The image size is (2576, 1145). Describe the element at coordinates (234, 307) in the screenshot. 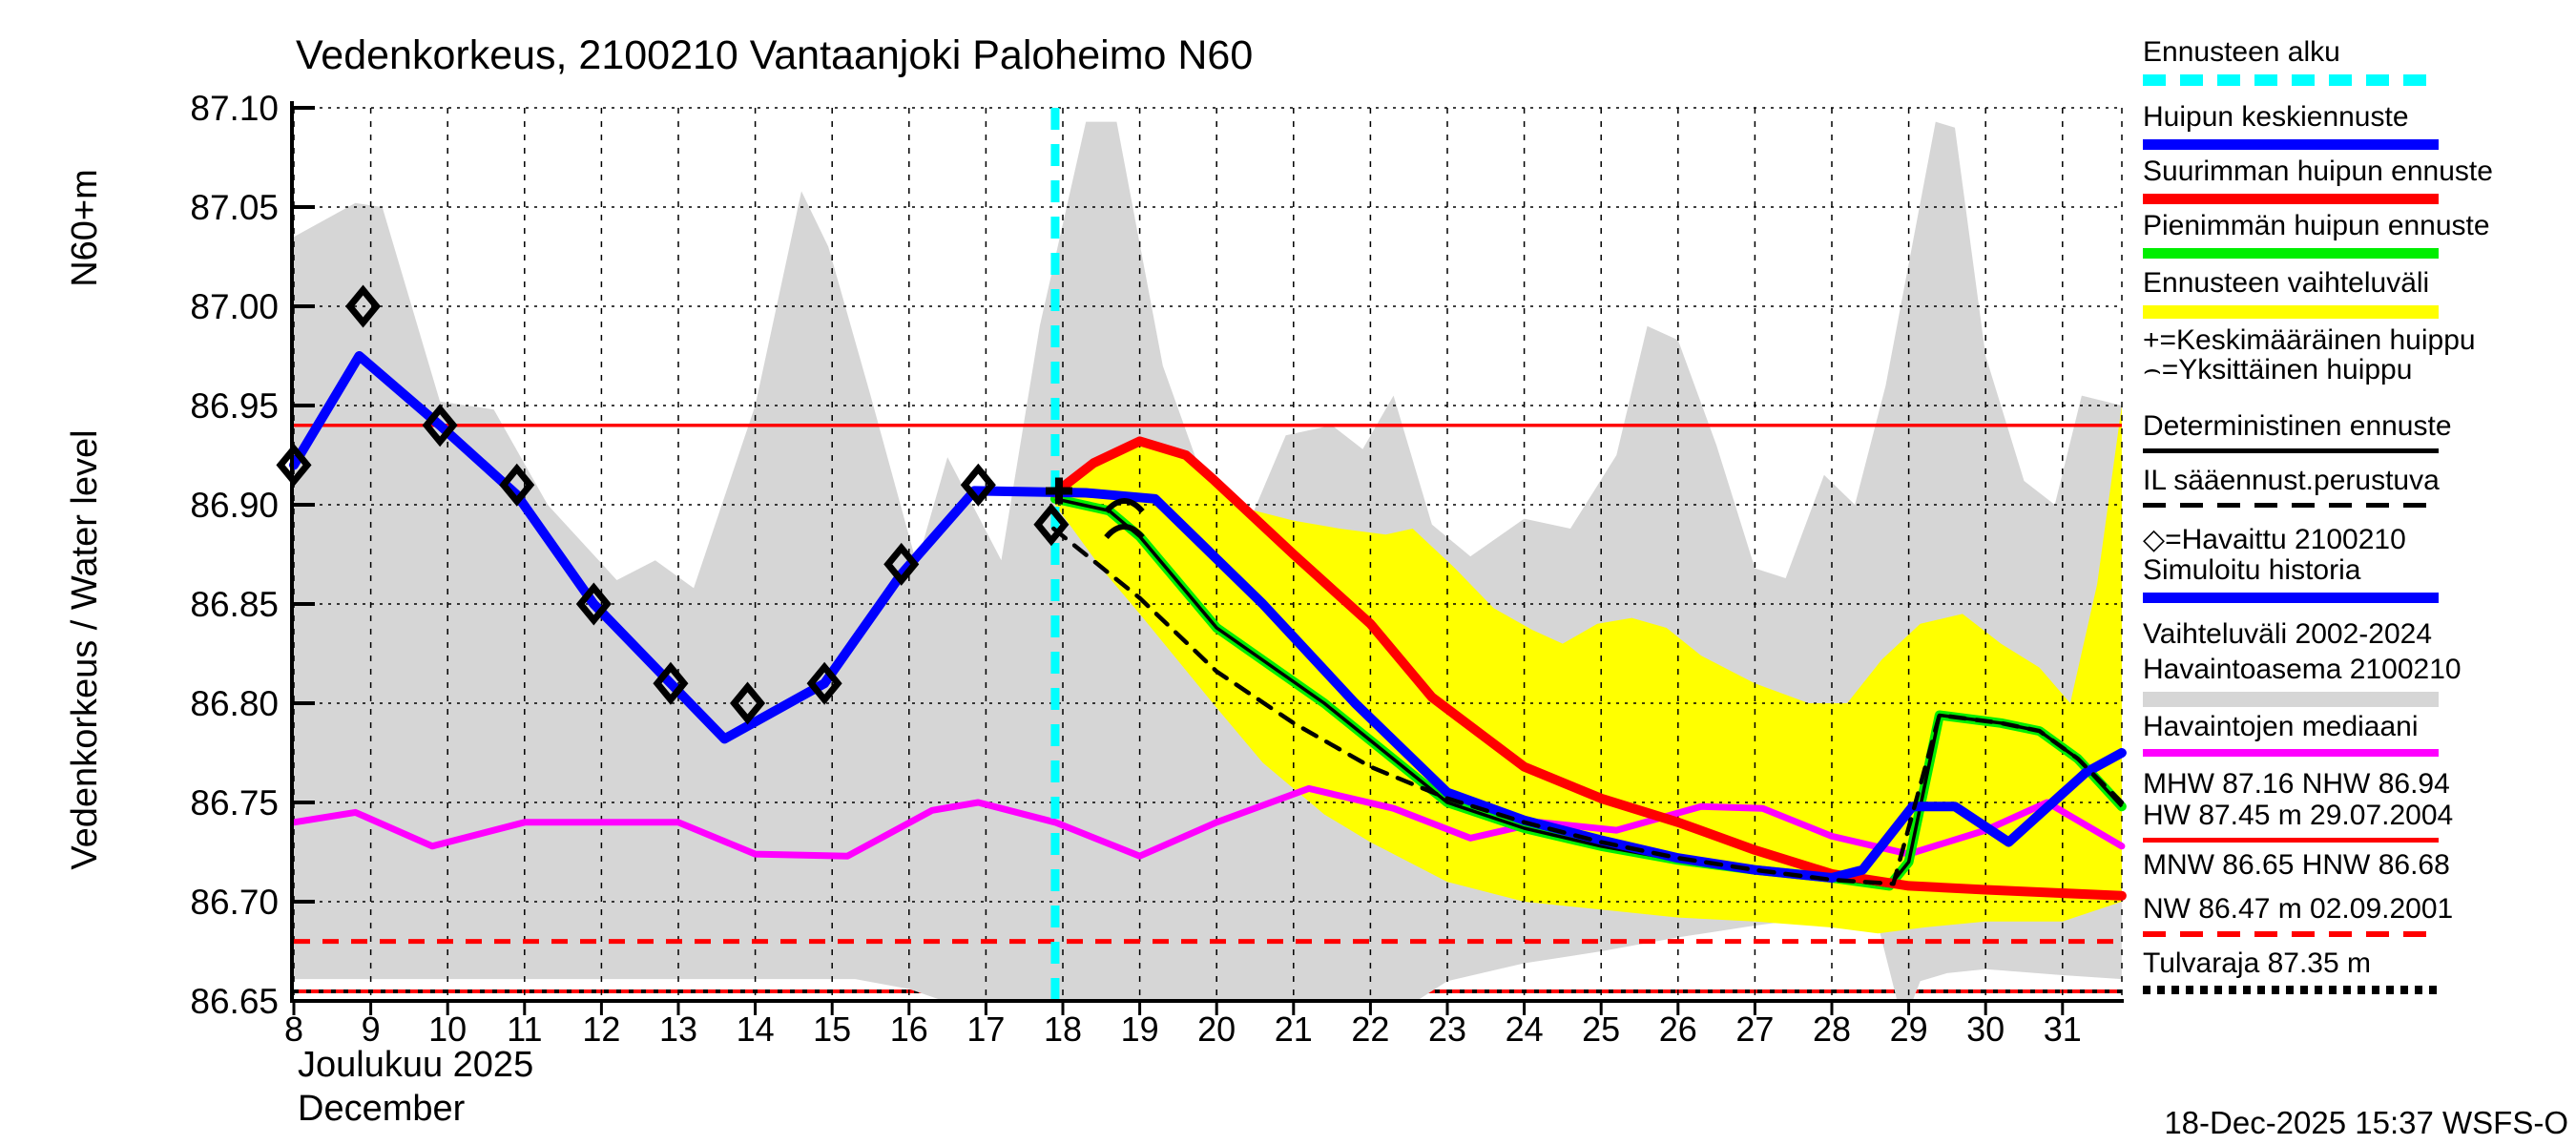

I see `y-axis-tick-label: 87.00` at that location.